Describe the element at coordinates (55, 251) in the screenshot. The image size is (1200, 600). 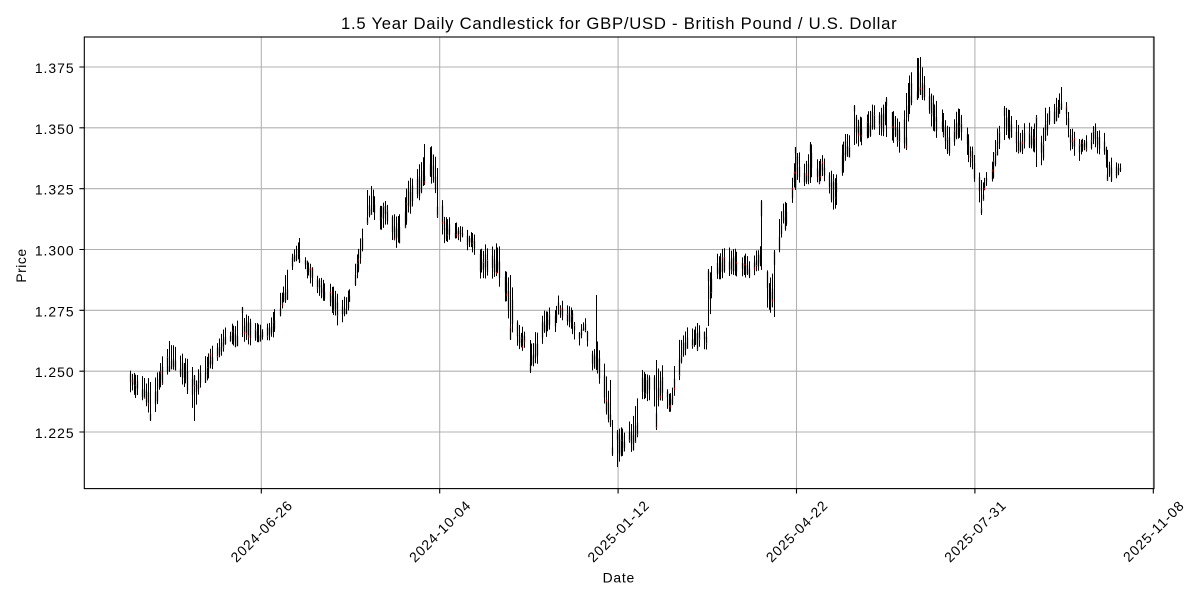
I see `svg-text: 1.300` at that location.